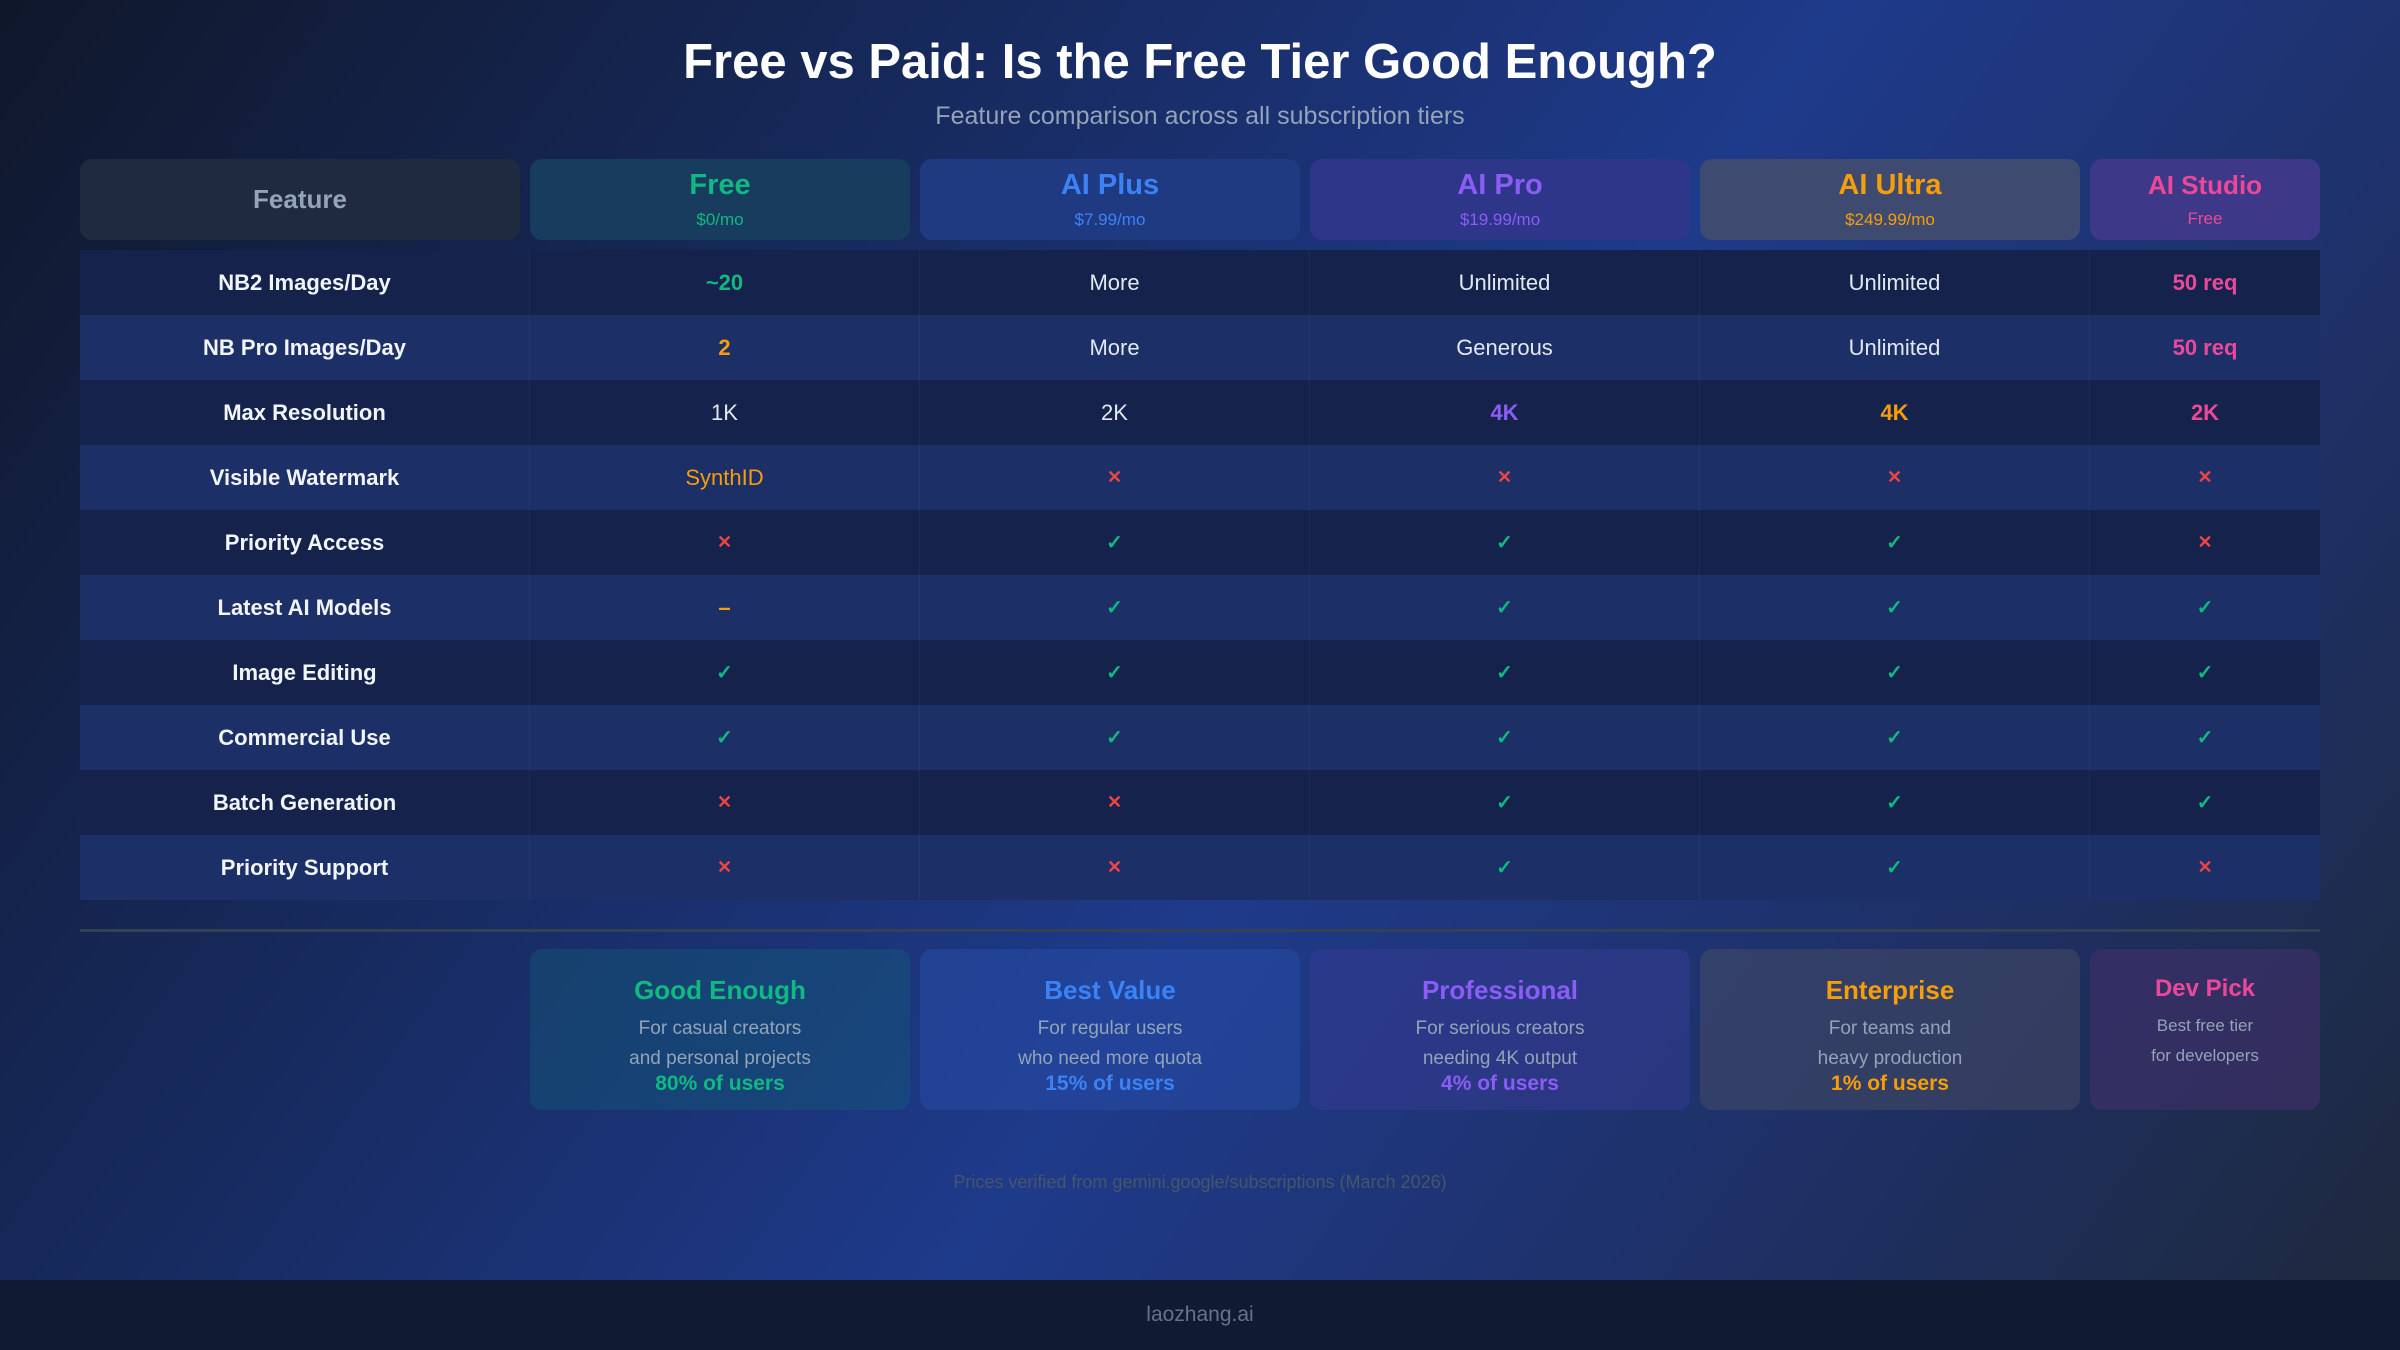 The width and height of the screenshot is (2400, 1350). What do you see at coordinates (724, 412) in the screenshot?
I see `cell-value: 1K` at bounding box center [724, 412].